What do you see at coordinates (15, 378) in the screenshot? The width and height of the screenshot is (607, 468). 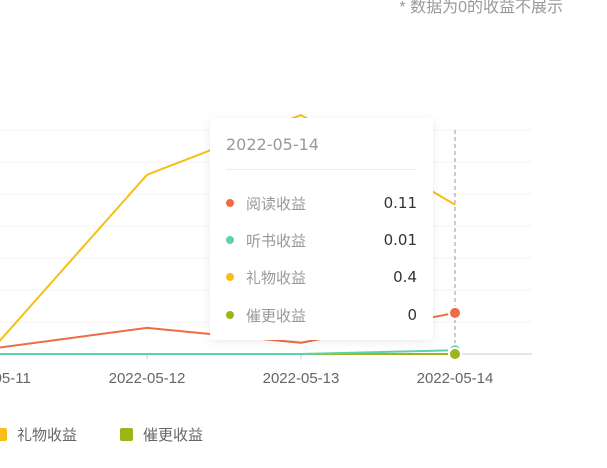 I see `x-tick-label: 2022-05-11` at bounding box center [15, 378].